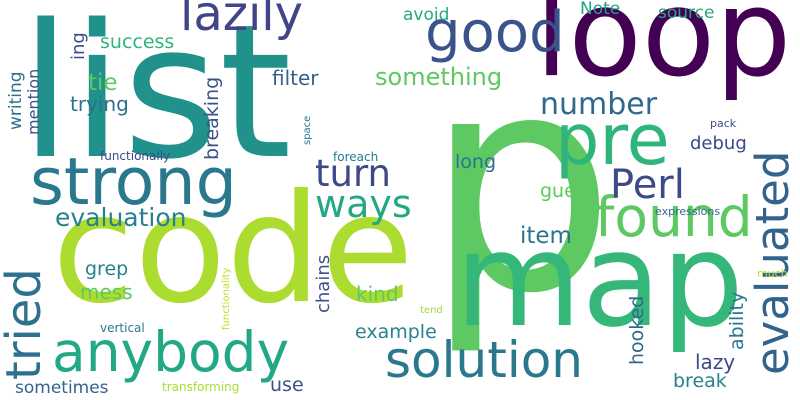 This screenshot has width=800, height=400. What do you see at coordinates (99, 104) in the screenshot?
I see `word-trying: trying` at bounding box center [99, 104].